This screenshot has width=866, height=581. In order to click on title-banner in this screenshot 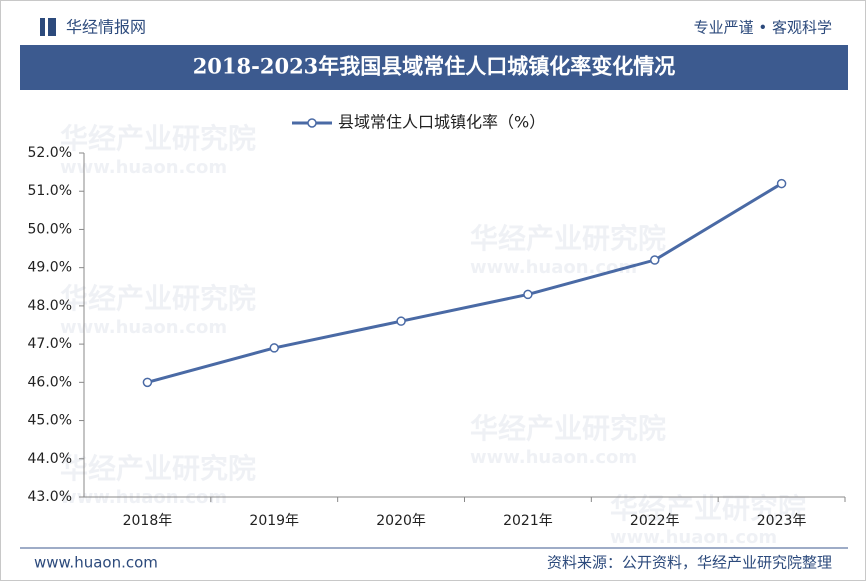, I will do `click(434, 67)`.